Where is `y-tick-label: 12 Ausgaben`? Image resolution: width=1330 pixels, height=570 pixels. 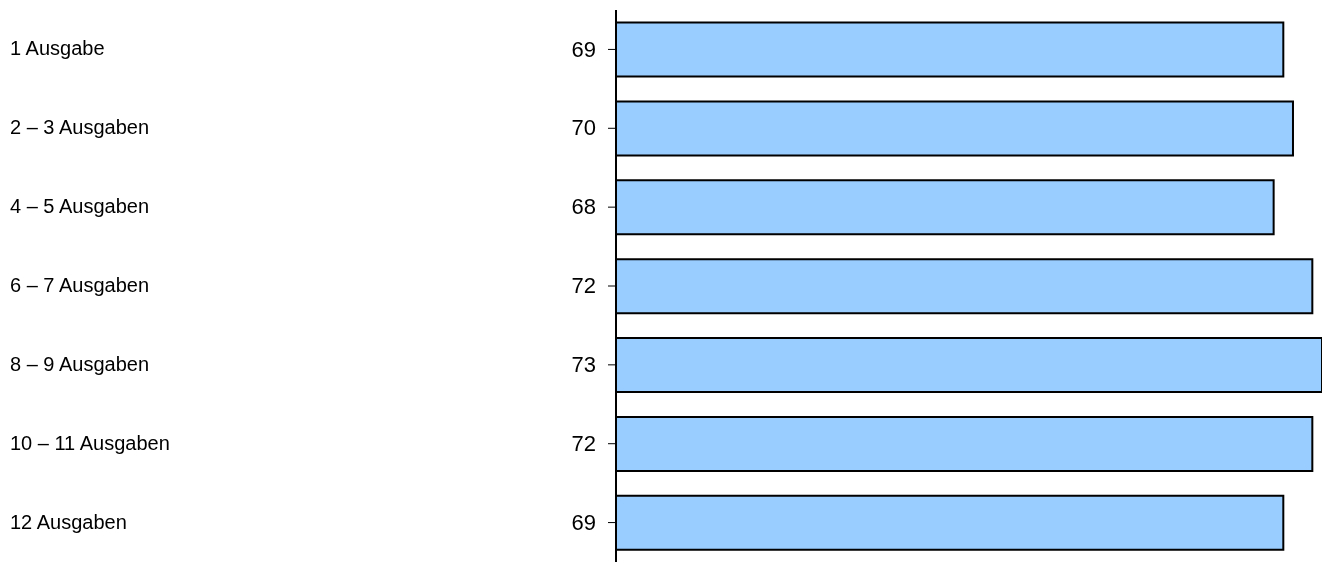
y-tick-label: 12 Ausgaben is located at coordinates (68, 521).